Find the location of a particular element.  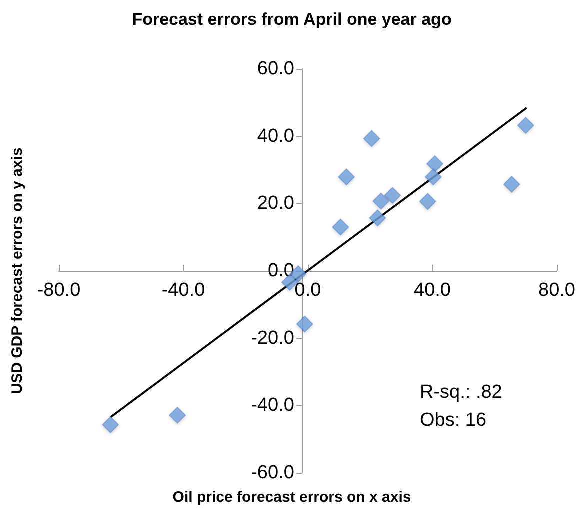

y-tick-label: 0.0 is located at coordinates (281, 271).